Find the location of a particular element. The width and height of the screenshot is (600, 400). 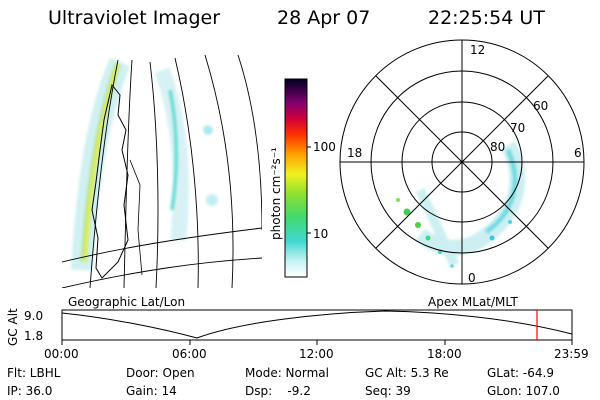

gc-alt-readout: GC Alt: 5.3 Re is located at coordinates (407, 373).